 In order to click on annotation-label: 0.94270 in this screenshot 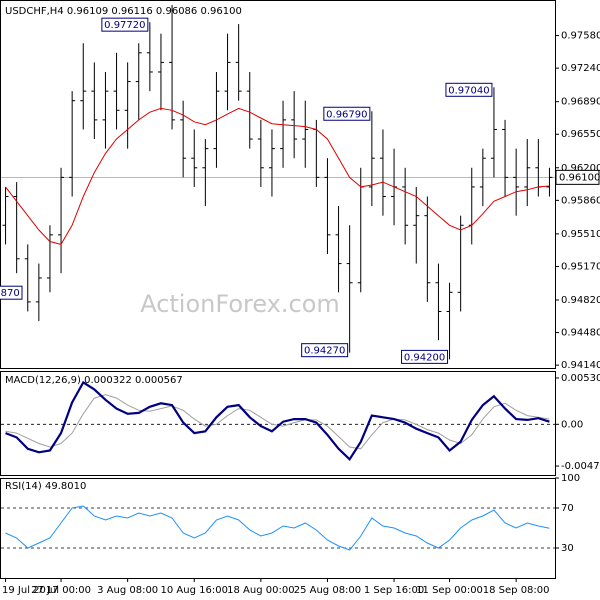, I will do `click(324, 351)`.